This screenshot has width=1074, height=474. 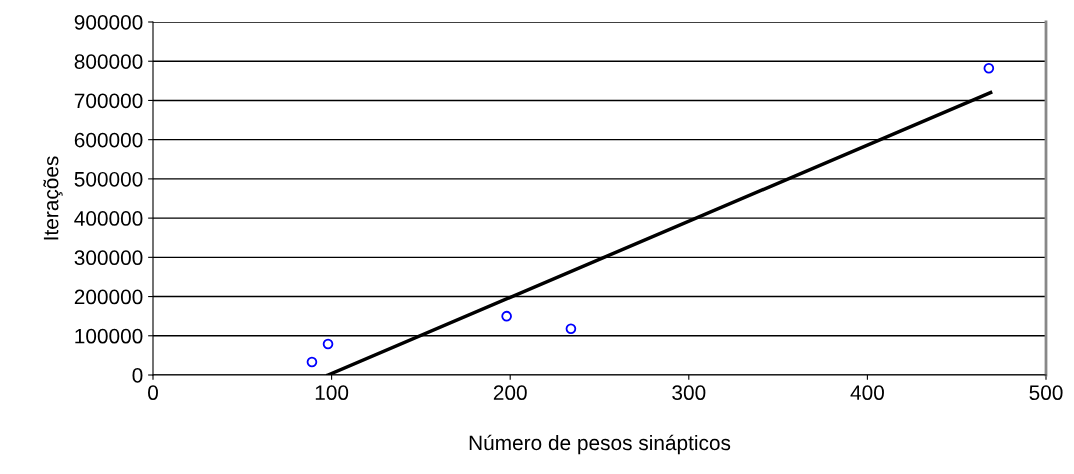 I want to click on x-axis-title: Número de pesos sinápticos, so click(x=600, y=444).